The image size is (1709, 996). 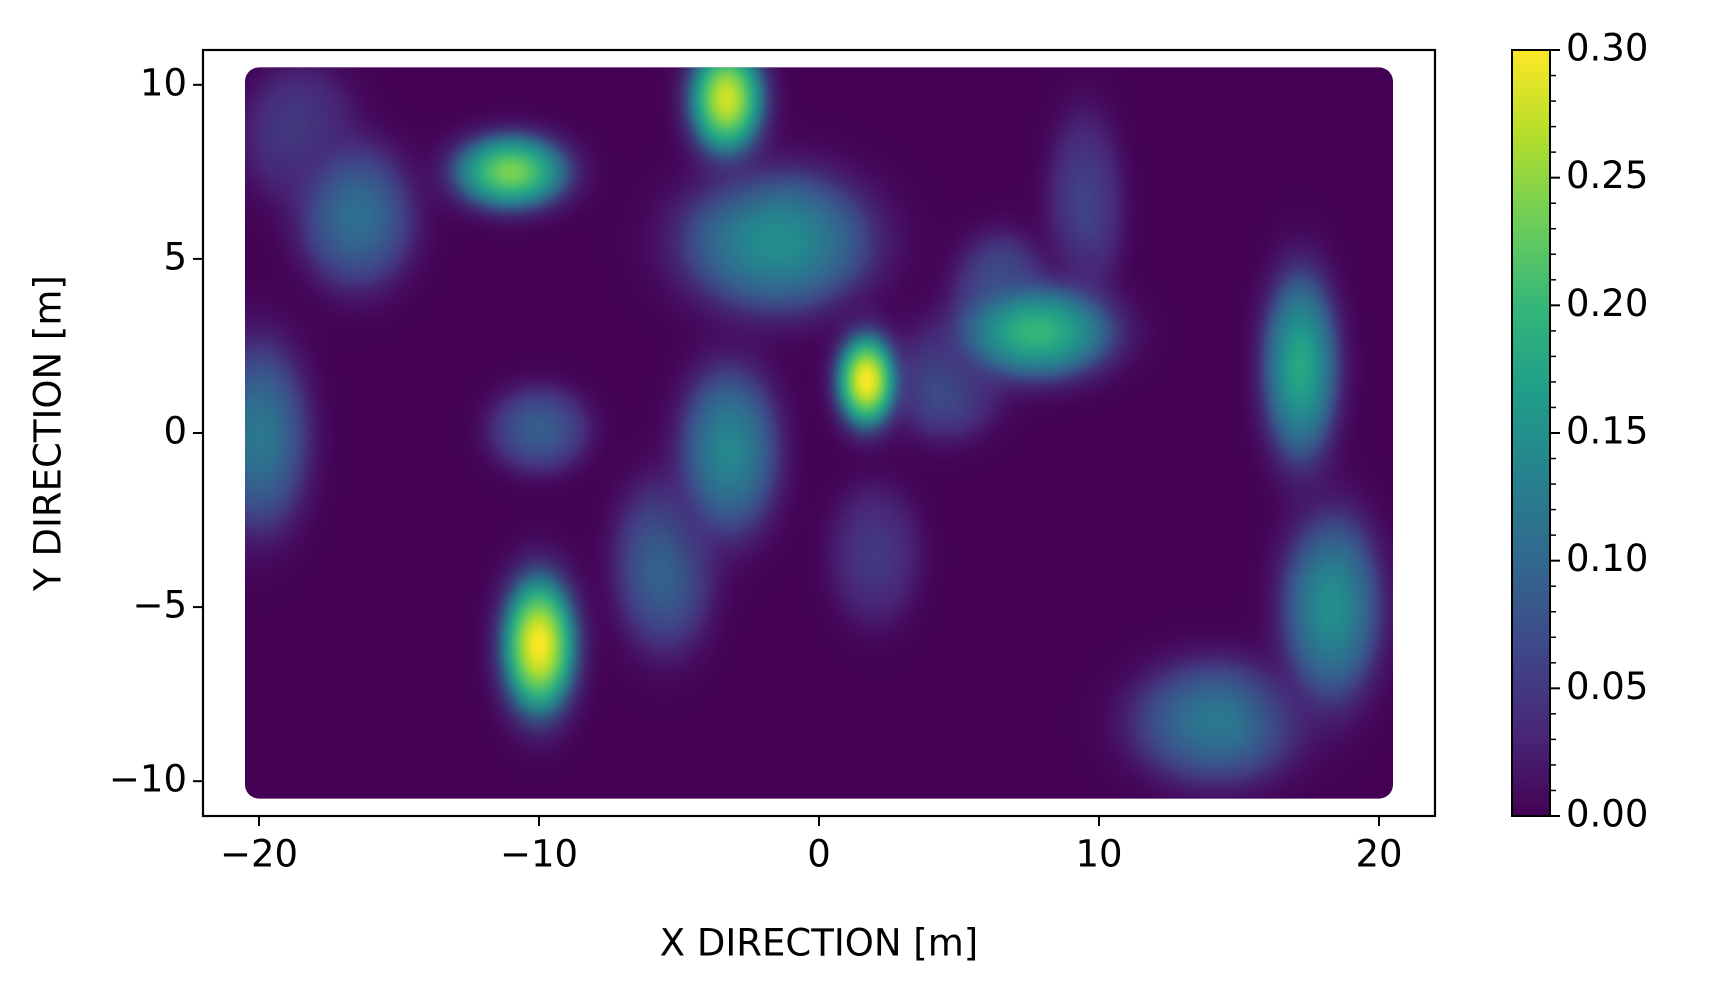 I want to click on colorbar-tick-label: 0.00, so click(x=1607, y=814).